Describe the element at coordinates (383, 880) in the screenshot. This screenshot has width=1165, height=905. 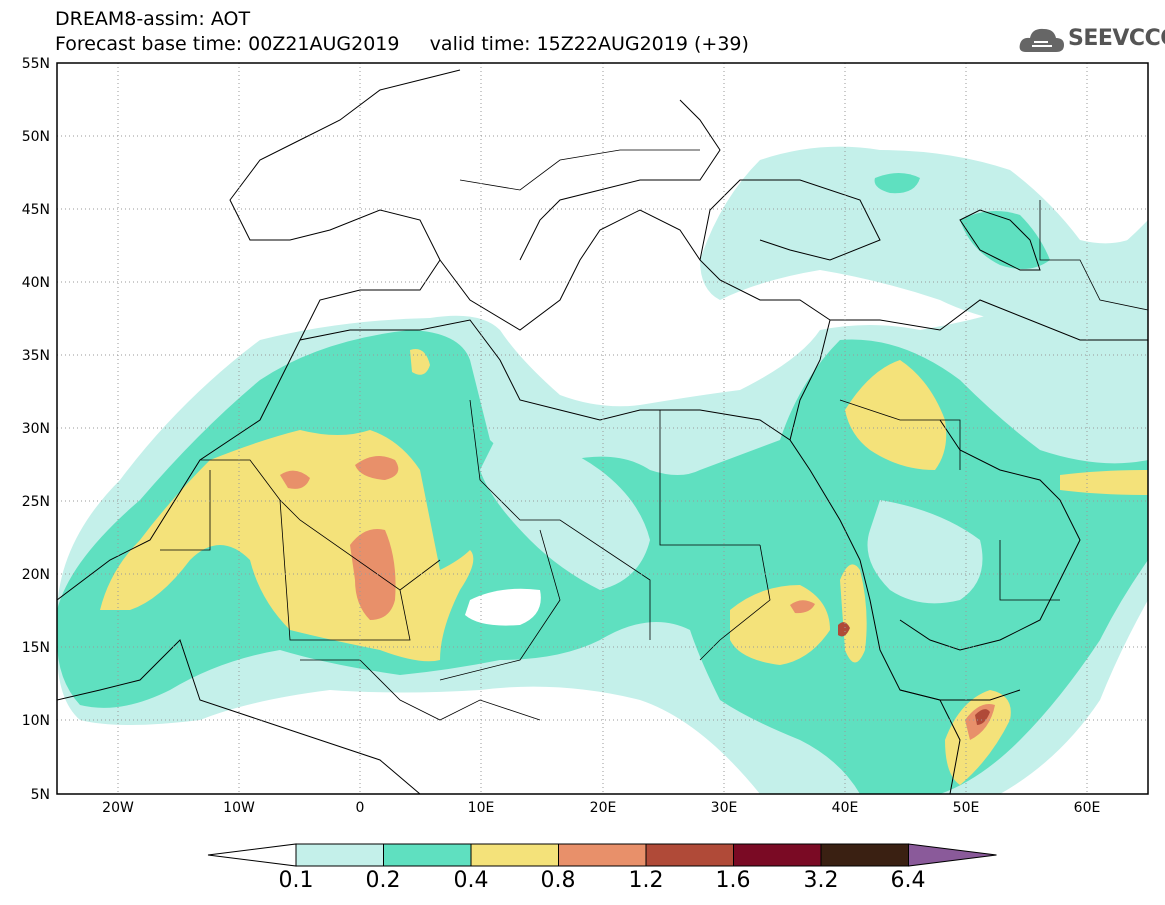
I see `colorbar-tick-label: 0.2` at that location.